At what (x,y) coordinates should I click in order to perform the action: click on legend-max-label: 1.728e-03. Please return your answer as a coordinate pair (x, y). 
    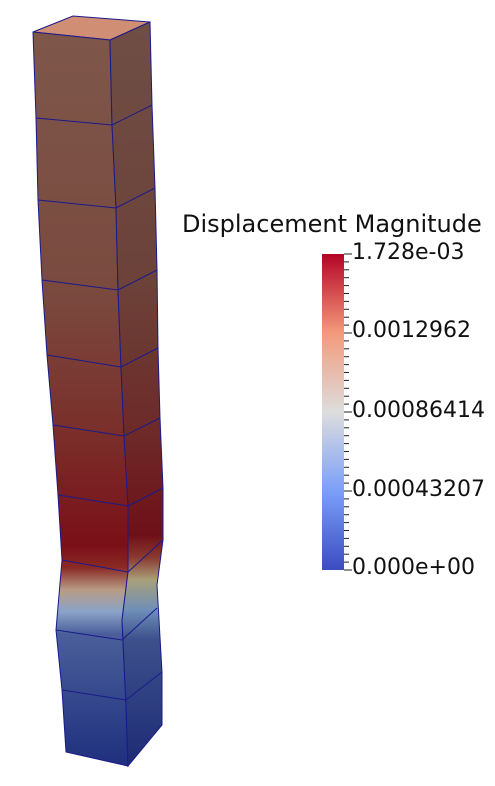
    Looking at the image, I should click on (408, 252).